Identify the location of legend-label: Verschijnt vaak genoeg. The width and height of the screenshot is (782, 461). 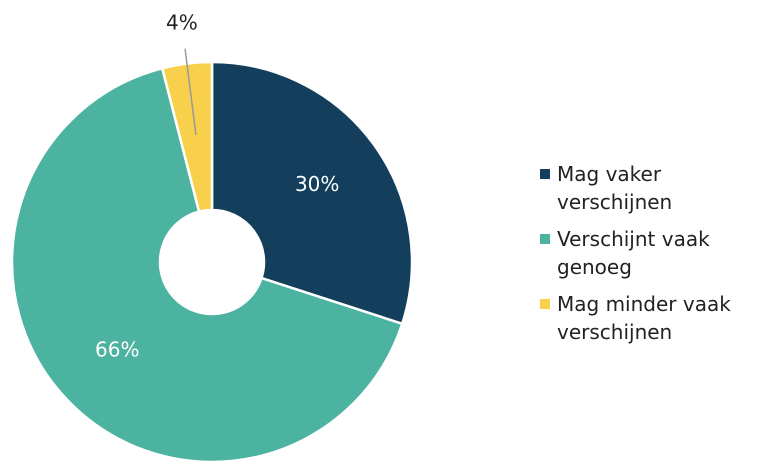
(633, 253).